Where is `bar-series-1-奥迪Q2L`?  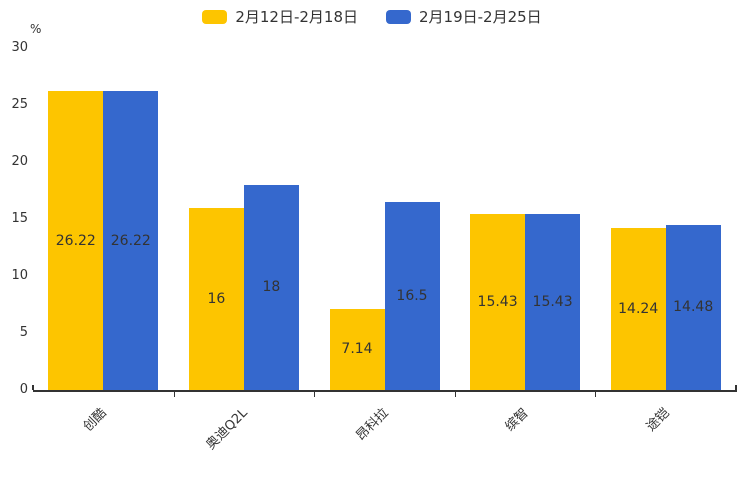
bar-series-1-奥迪Q2L is located at coordinates (216, 298).